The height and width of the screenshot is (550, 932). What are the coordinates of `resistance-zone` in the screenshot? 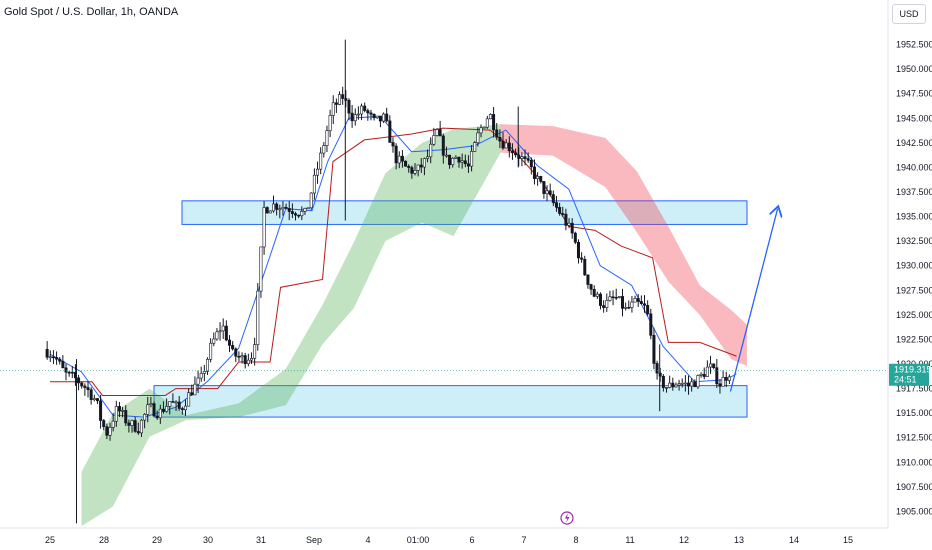 It's located at (464, 212).